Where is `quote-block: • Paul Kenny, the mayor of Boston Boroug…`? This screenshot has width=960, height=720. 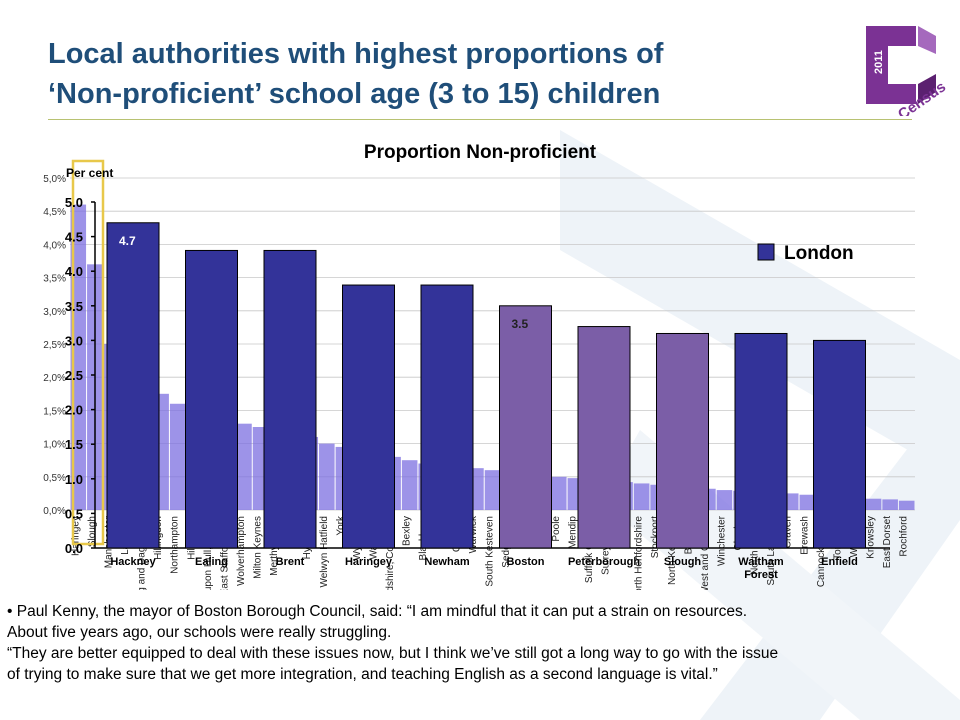
quote-block: • Paul Kenny, the mayor of Boston Boroug… is located at coordinates (479, 643).